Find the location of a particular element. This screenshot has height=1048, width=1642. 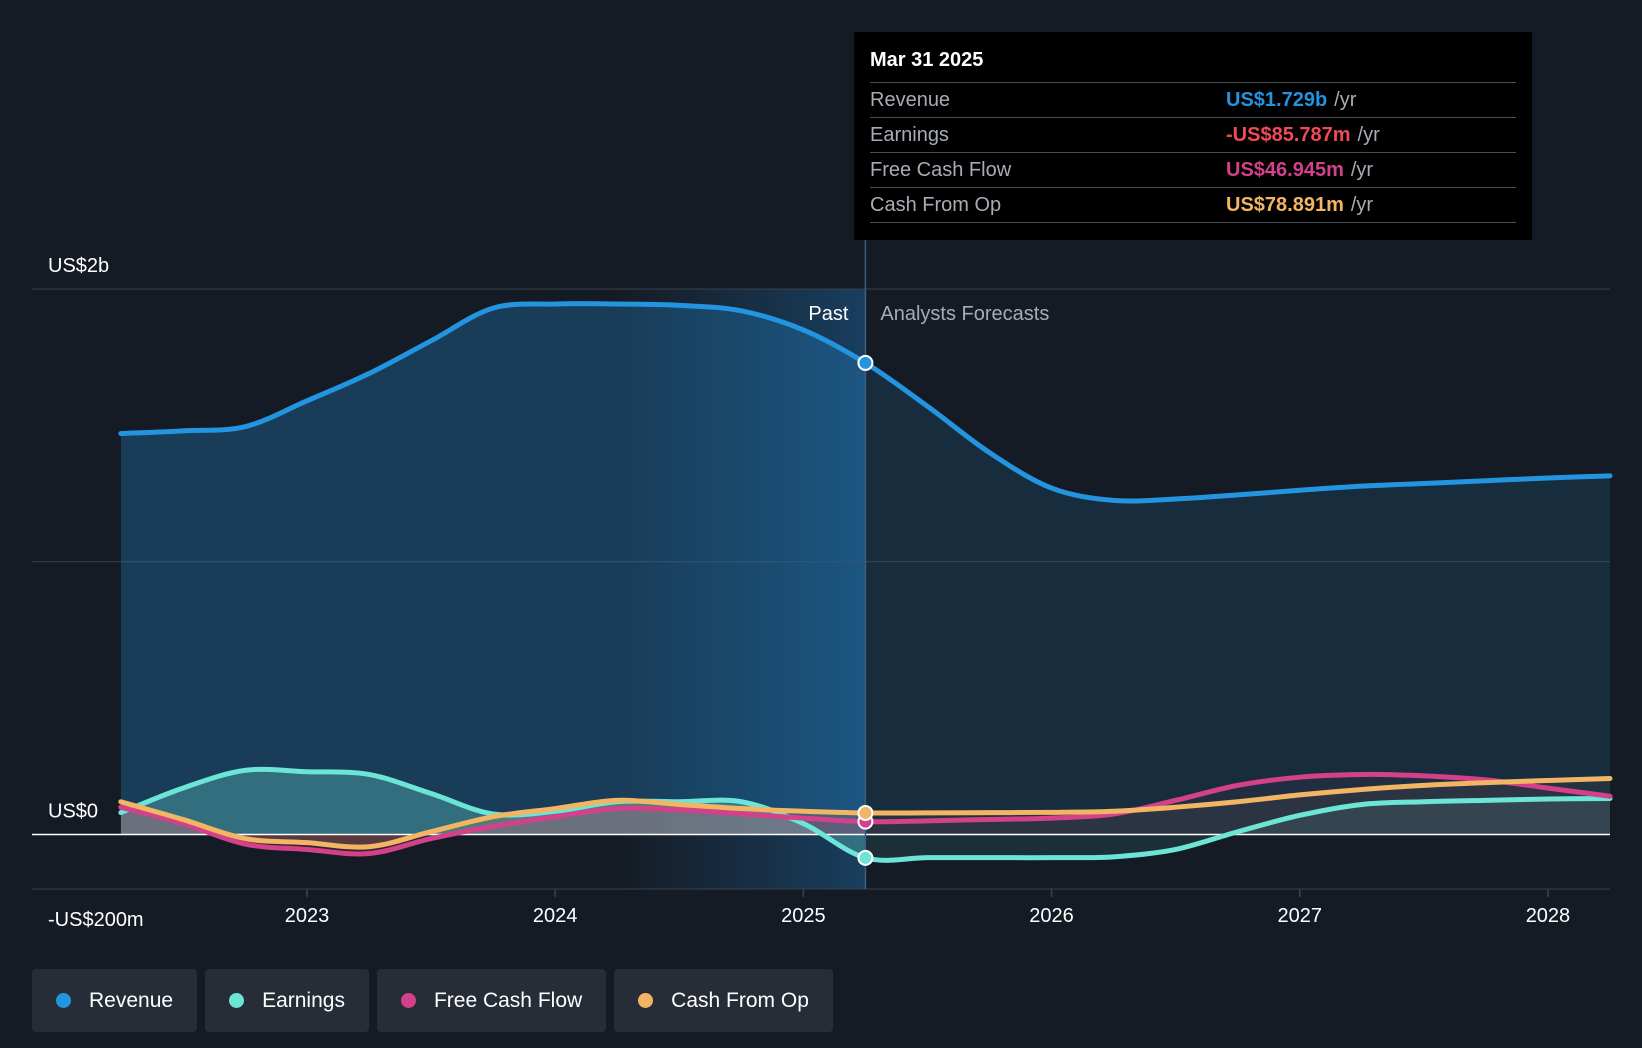

tooltip-value: US$78.891m is located at coordinates (1285, 205).